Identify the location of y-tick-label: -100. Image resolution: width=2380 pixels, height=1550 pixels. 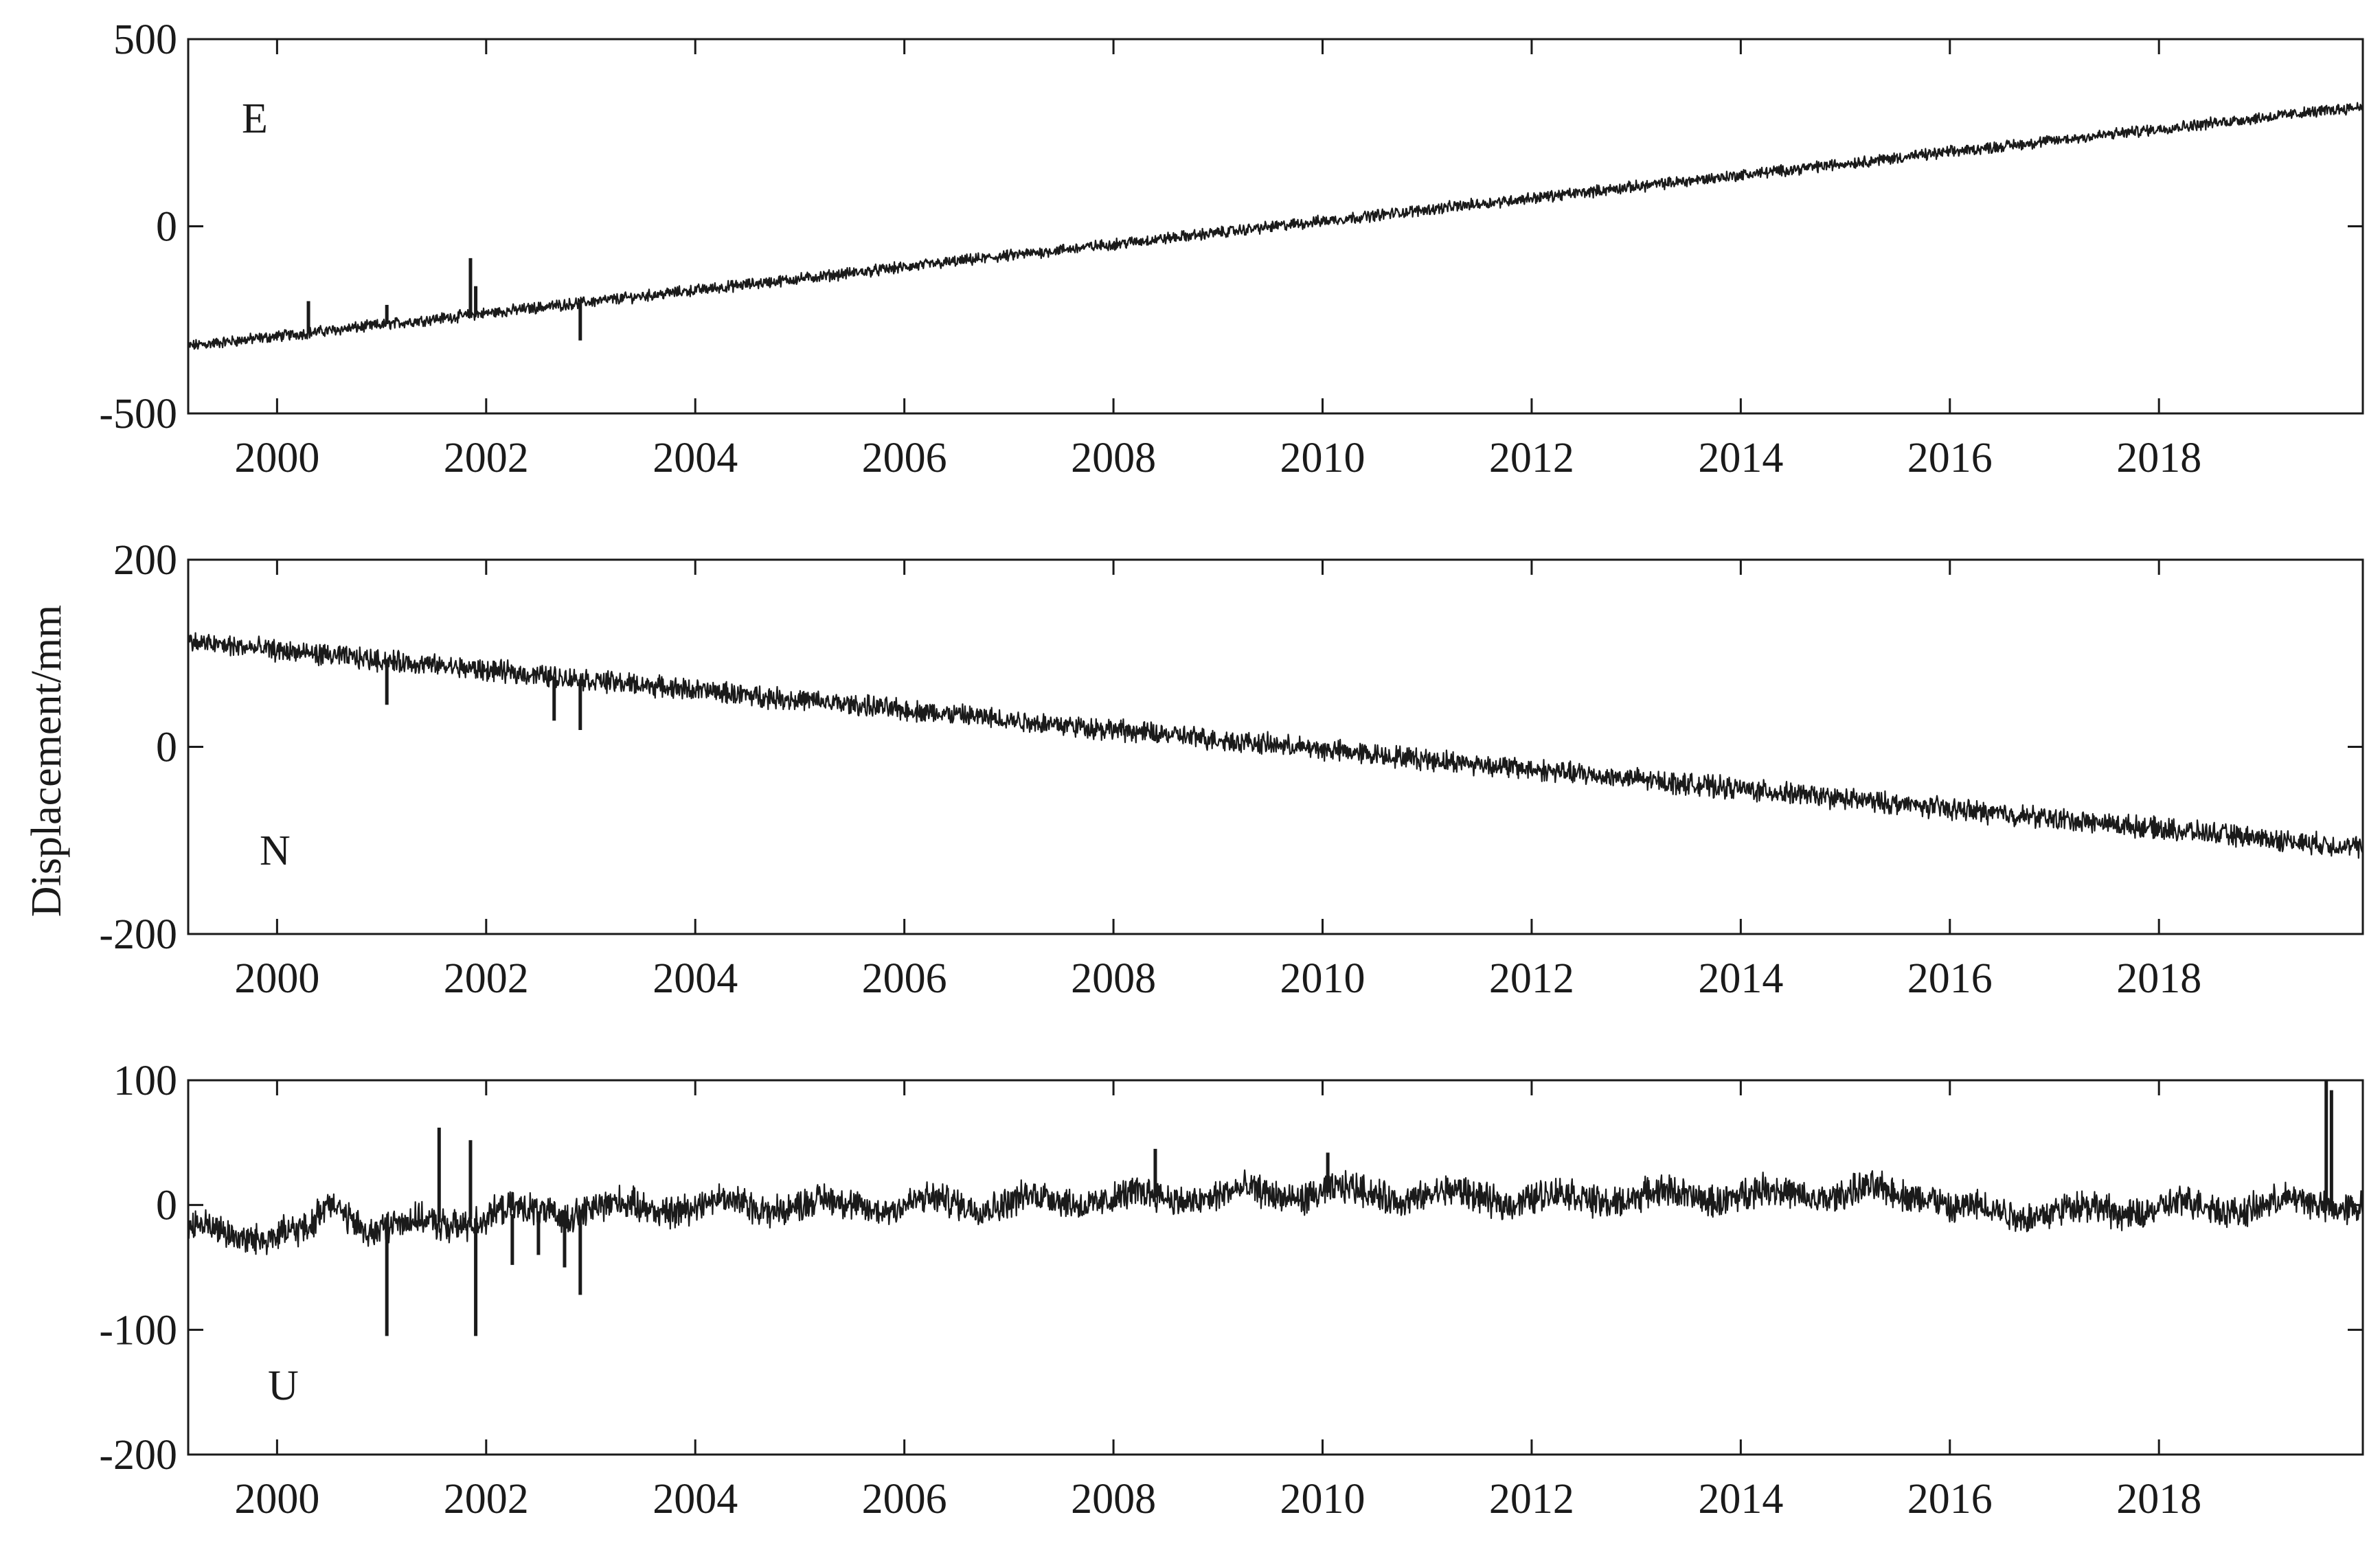
(138, 1330).